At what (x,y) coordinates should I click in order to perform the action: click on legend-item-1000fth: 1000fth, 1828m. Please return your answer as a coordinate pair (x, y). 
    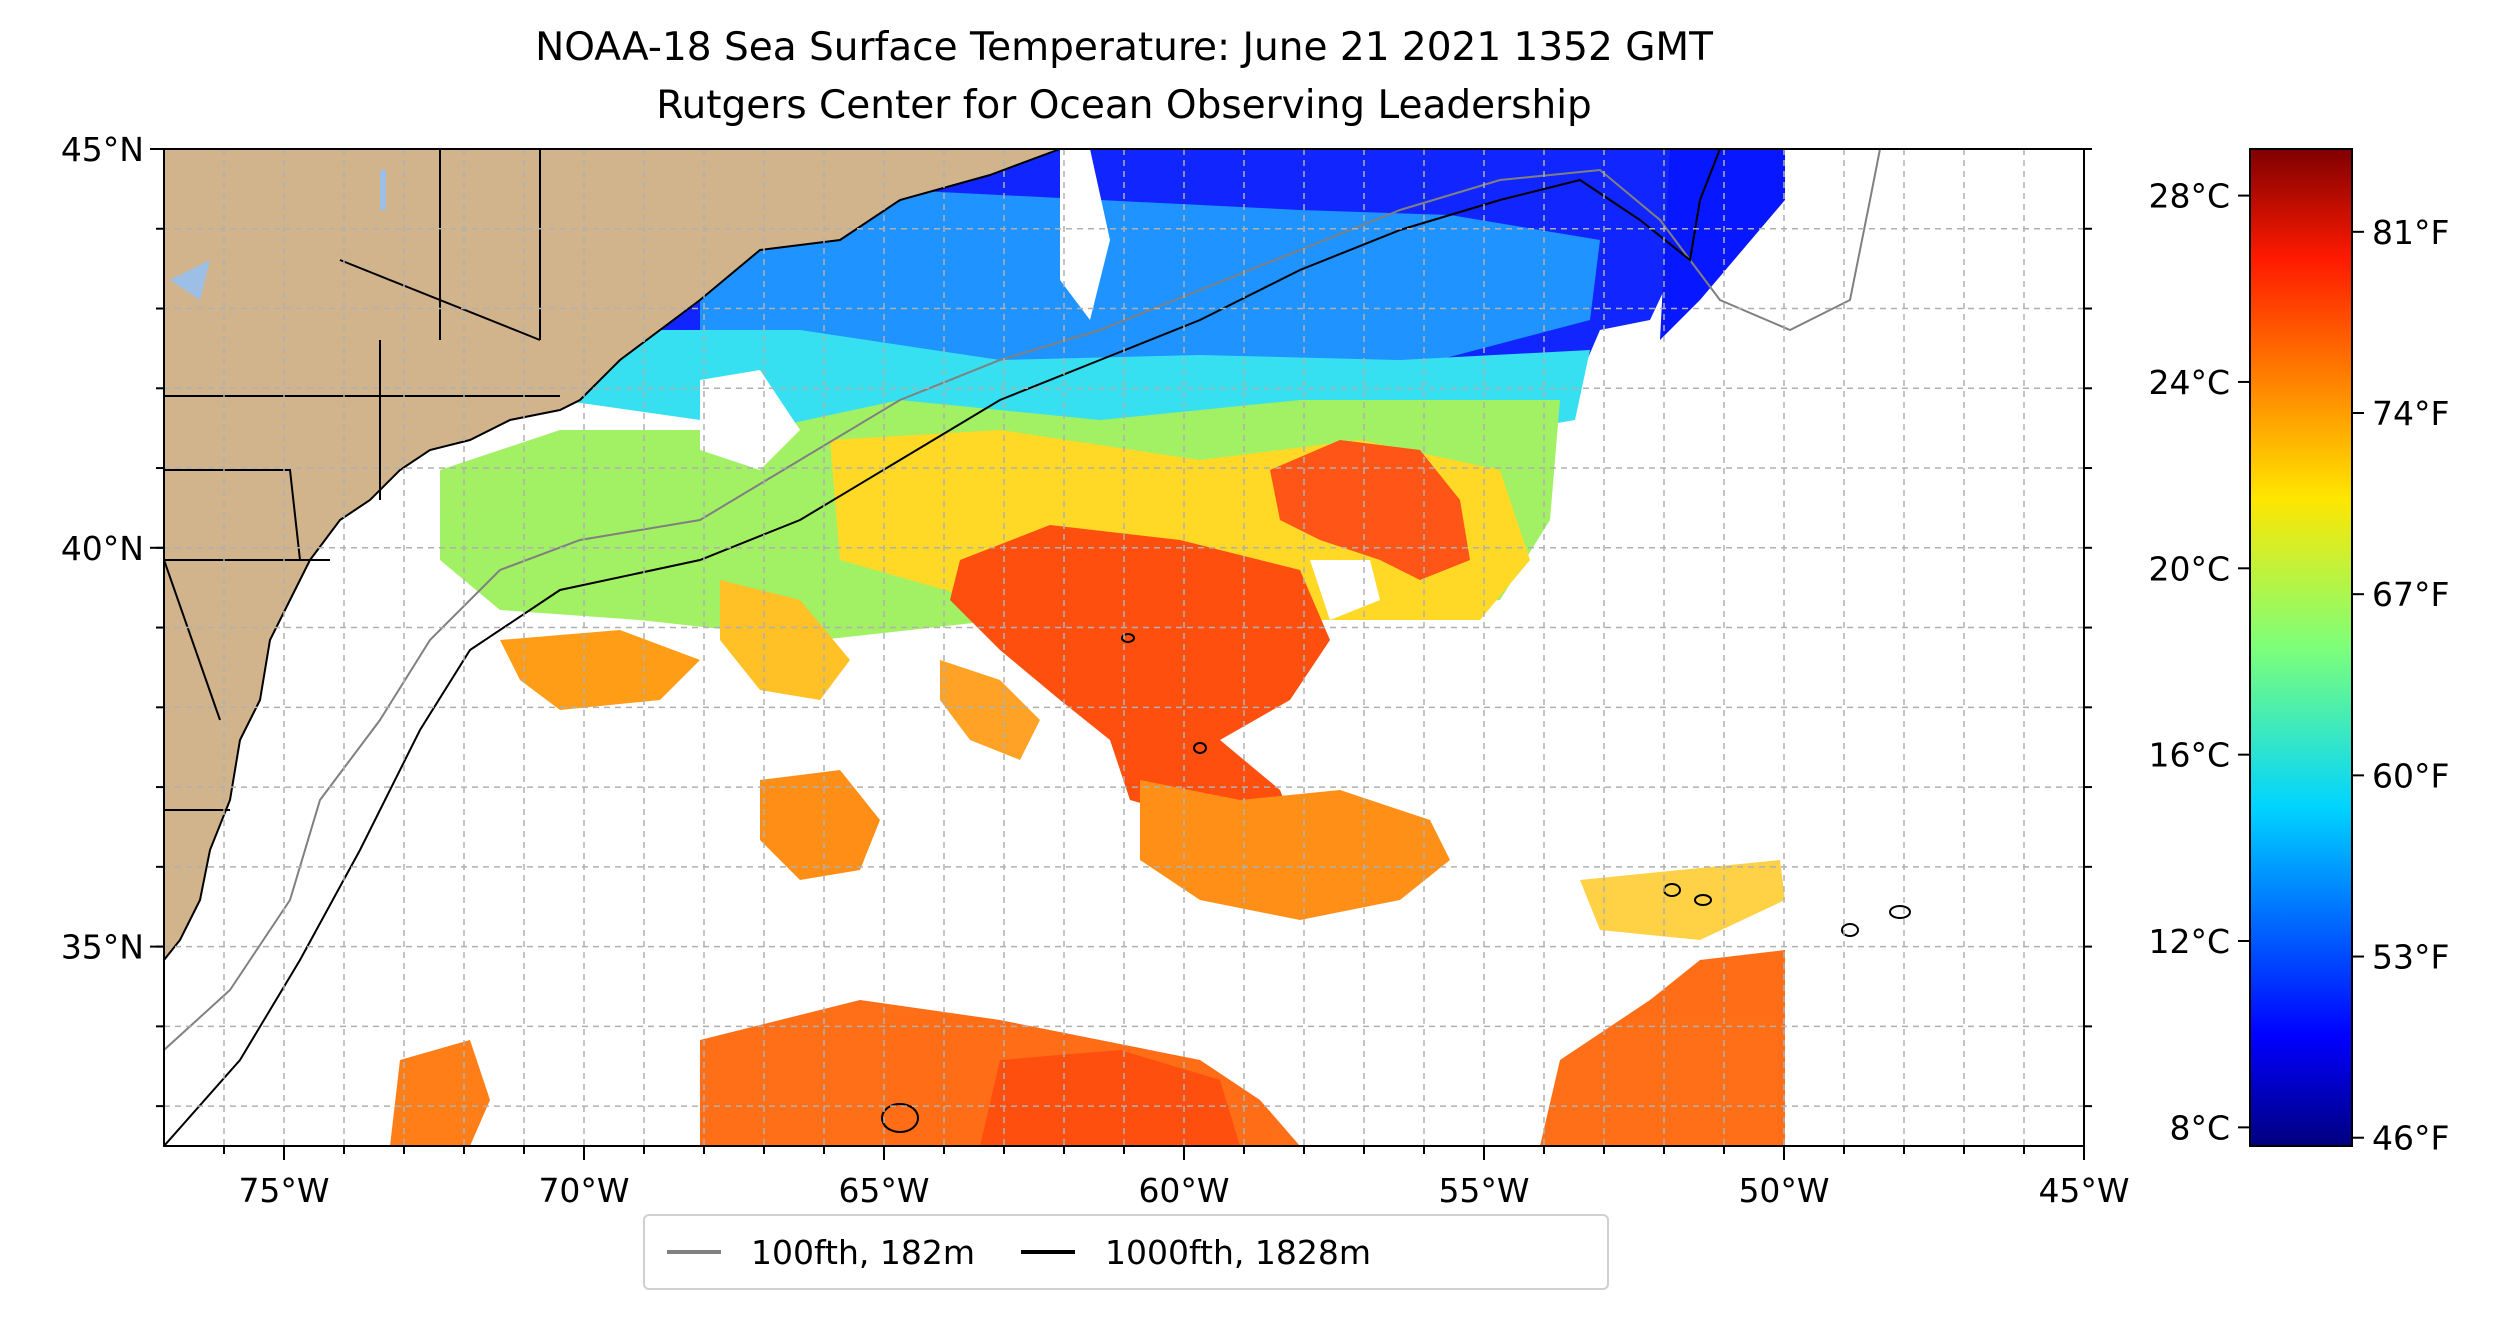
    Looking at the image, I should click on (1196, 1252).